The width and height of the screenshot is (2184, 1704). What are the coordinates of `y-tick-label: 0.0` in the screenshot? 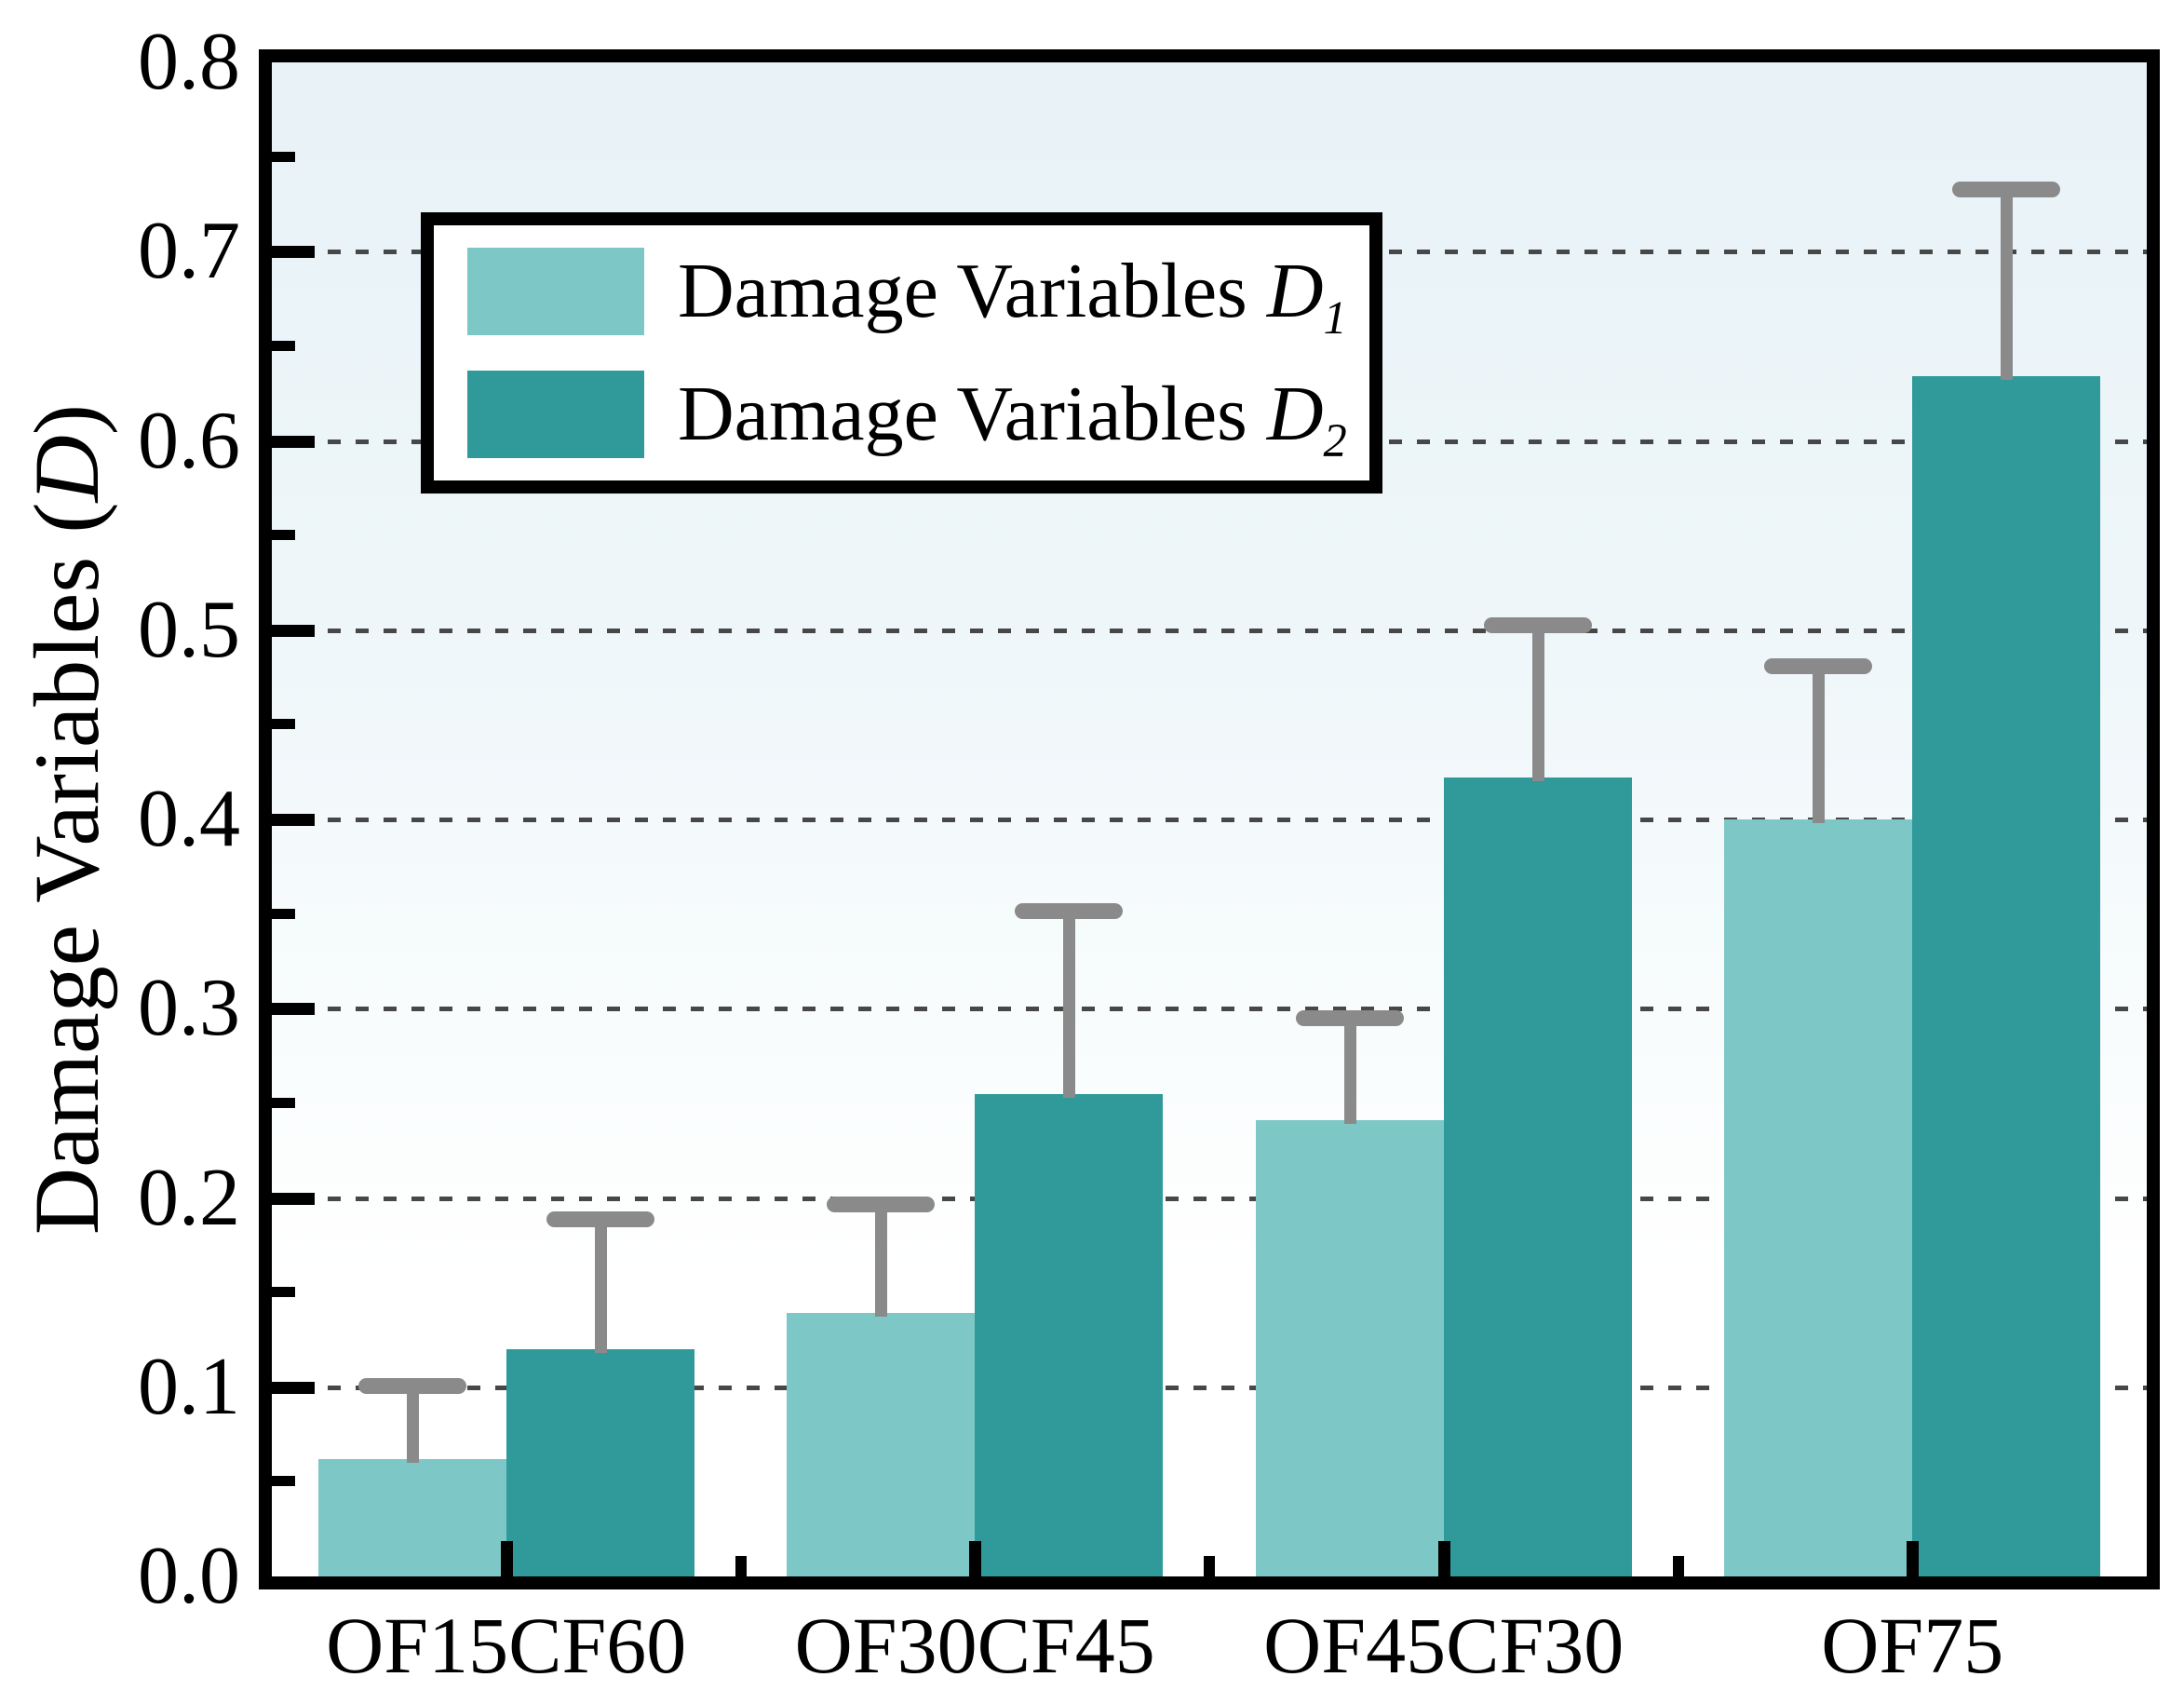 It's located at (189, 1576).